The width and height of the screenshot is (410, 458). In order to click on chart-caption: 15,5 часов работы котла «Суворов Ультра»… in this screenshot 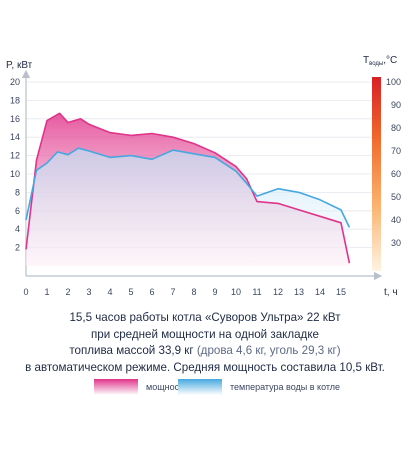, I will do `click(205, 343)`.